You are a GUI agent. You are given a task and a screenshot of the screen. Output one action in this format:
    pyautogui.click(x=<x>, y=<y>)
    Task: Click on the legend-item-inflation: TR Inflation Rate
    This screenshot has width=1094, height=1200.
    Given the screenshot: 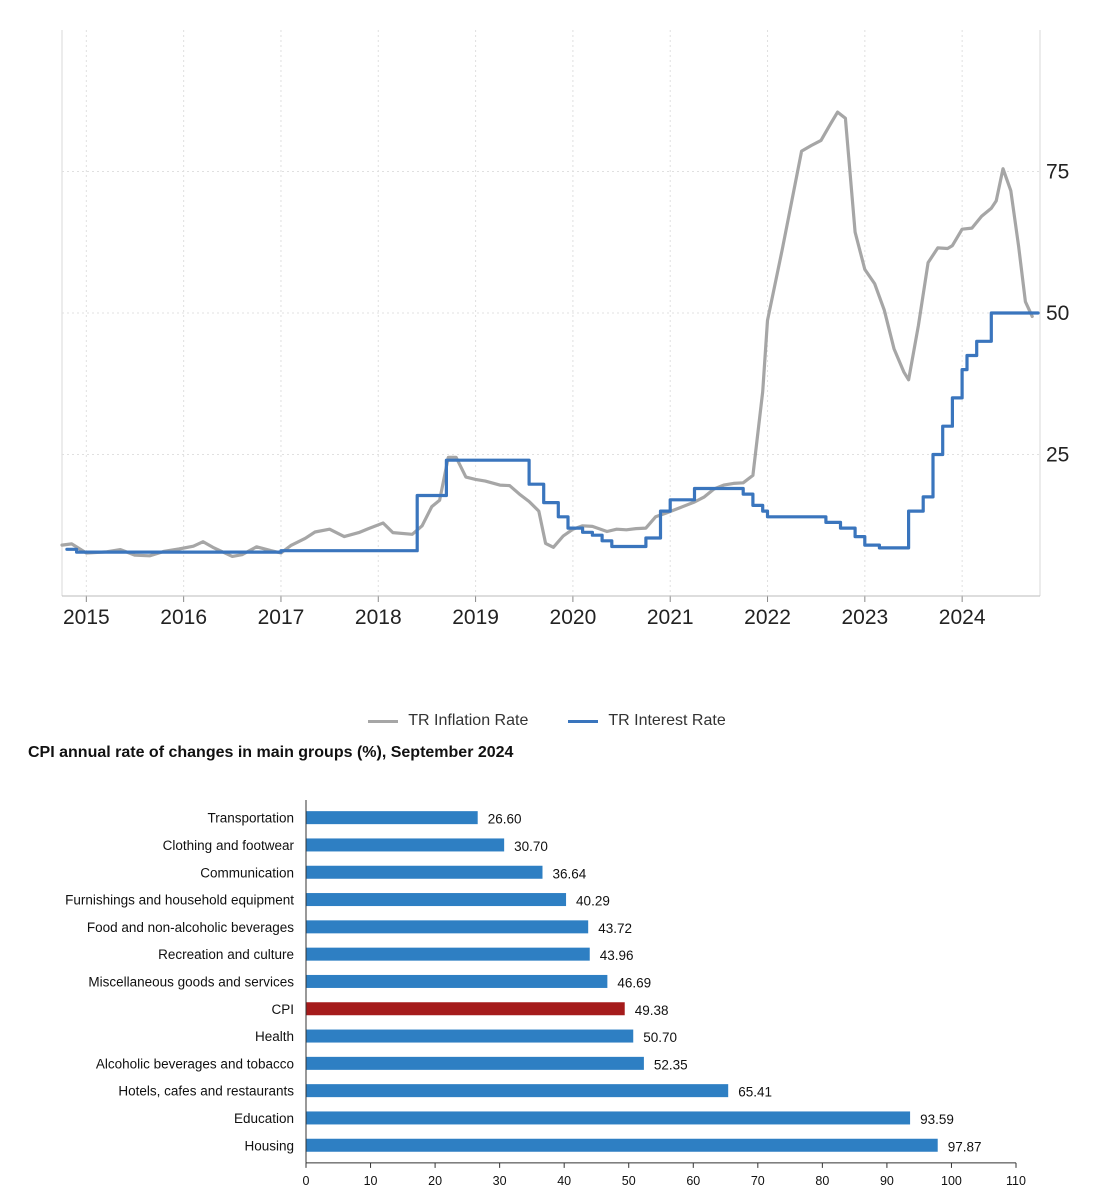 What is the action you would take?
    pyautogui.click(x=448, y=721)
    